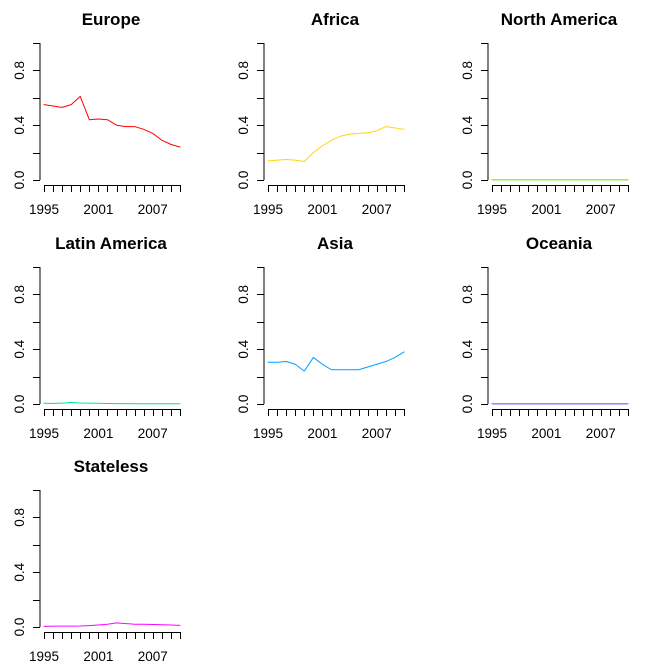  I want to click on panel-title-latin-america: Latin America, so click(111, 243).